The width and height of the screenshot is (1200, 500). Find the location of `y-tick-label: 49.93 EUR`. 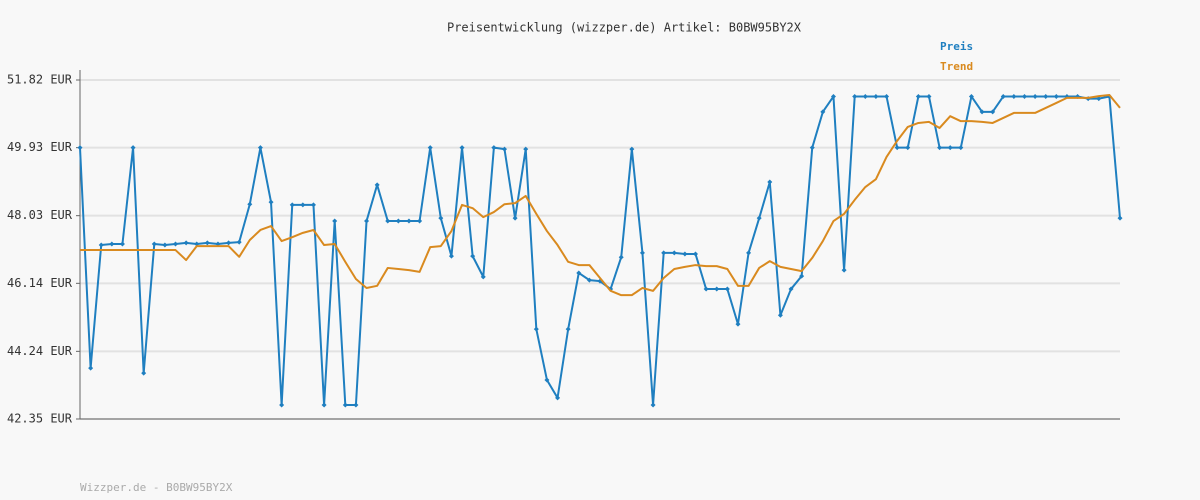

y-tick-label: 49.93 EUR is located at coordinates (40, 147).